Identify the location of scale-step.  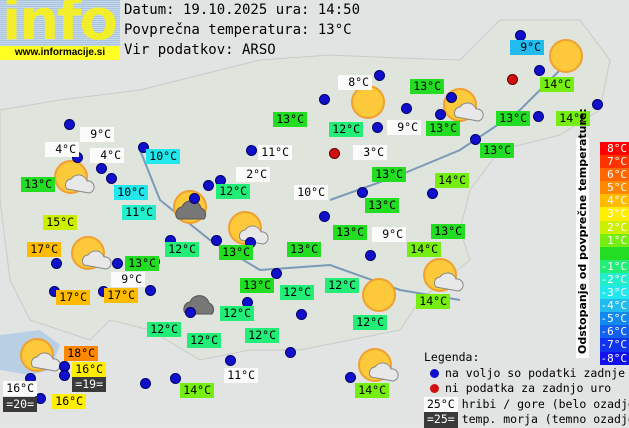
(614, 253).